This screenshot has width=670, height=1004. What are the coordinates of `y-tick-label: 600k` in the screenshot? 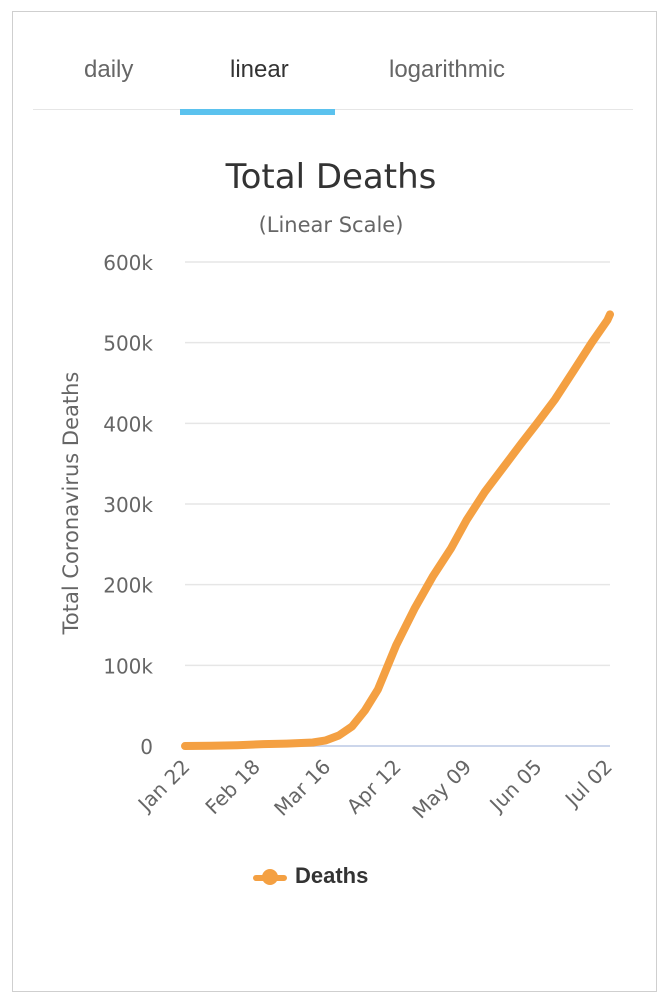 It's located at (128, 263).